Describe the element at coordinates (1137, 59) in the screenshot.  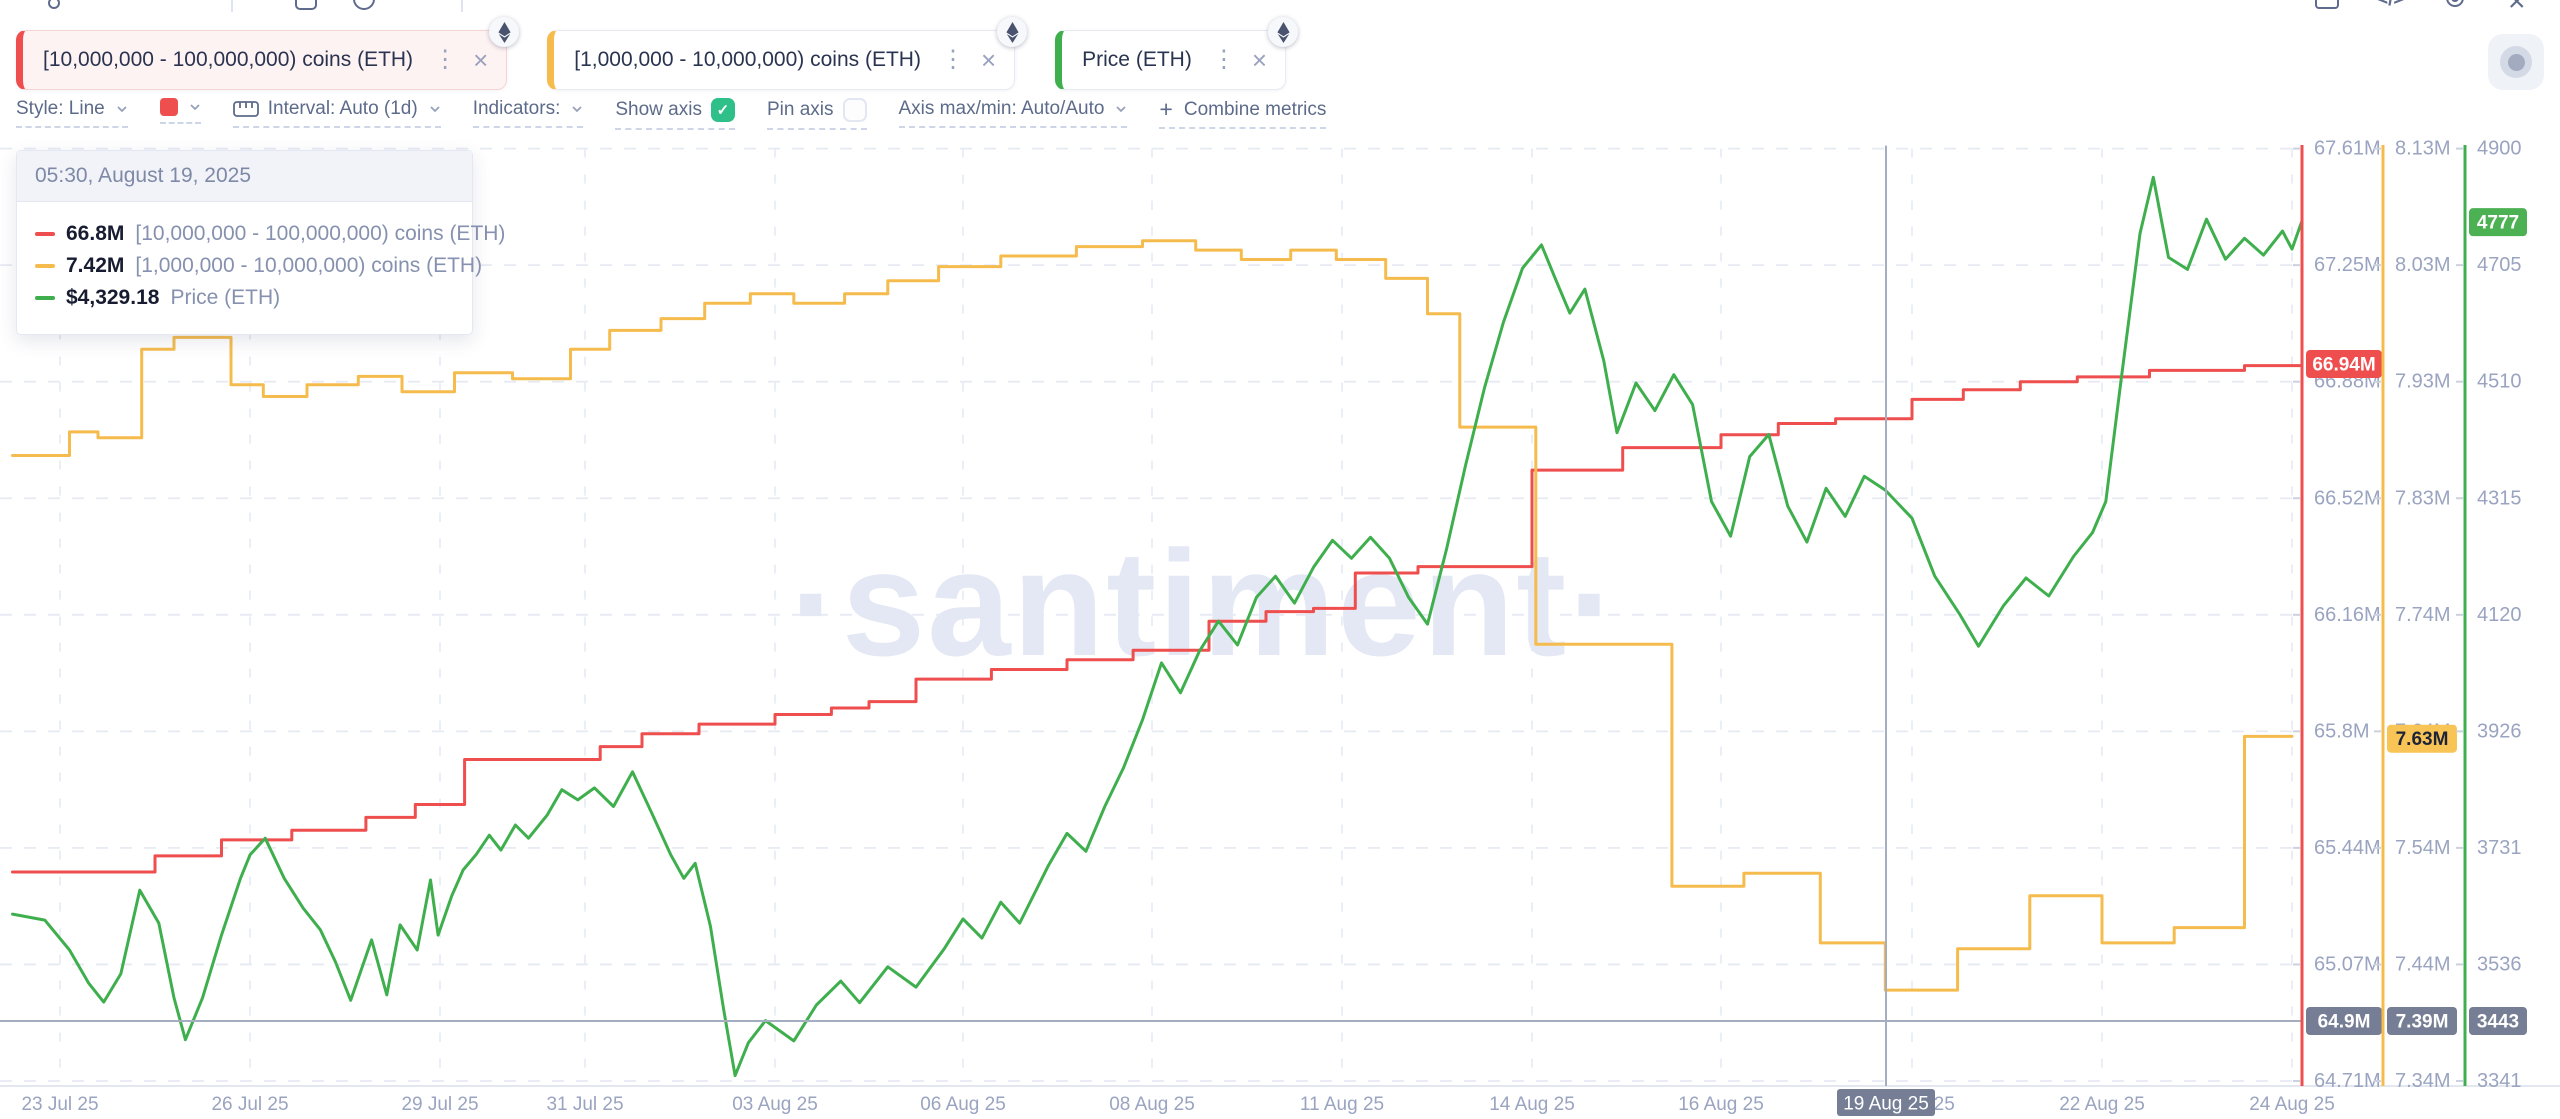
I see `metric-tab-label: Price (ETH)` at that location.